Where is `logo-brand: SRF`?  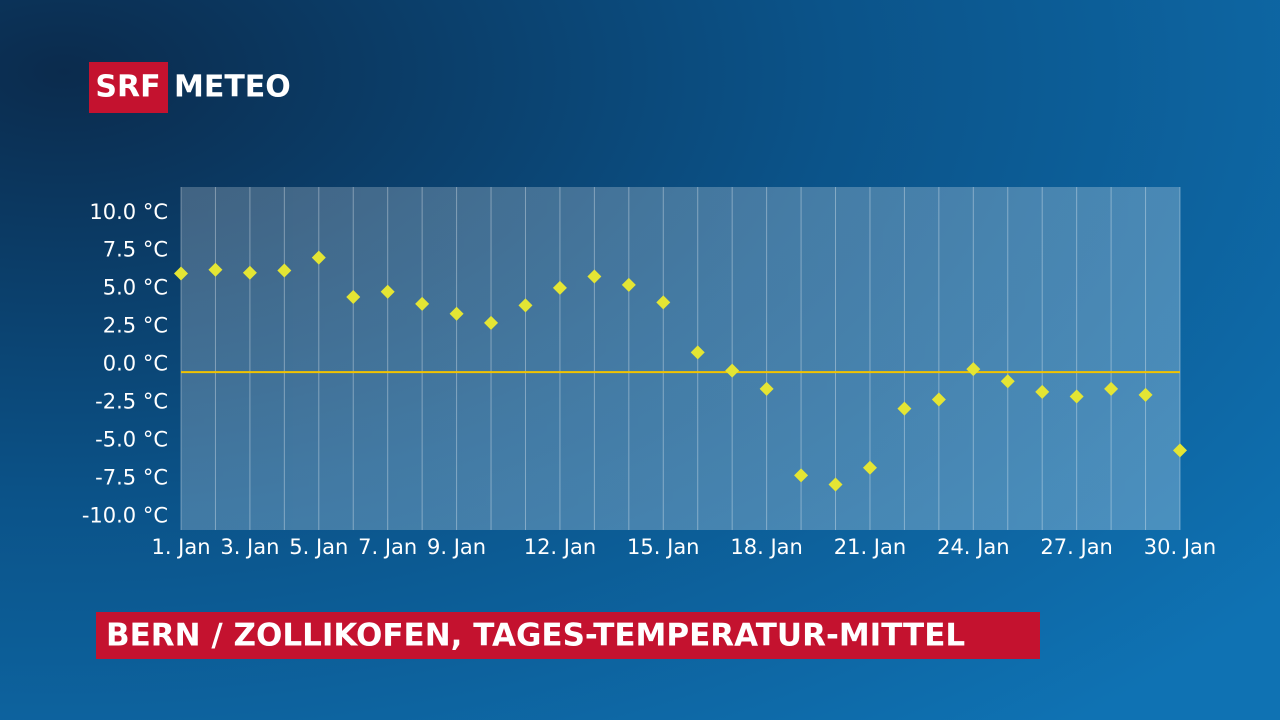 logo-brand: SRF is located at coordinates (127, 87).